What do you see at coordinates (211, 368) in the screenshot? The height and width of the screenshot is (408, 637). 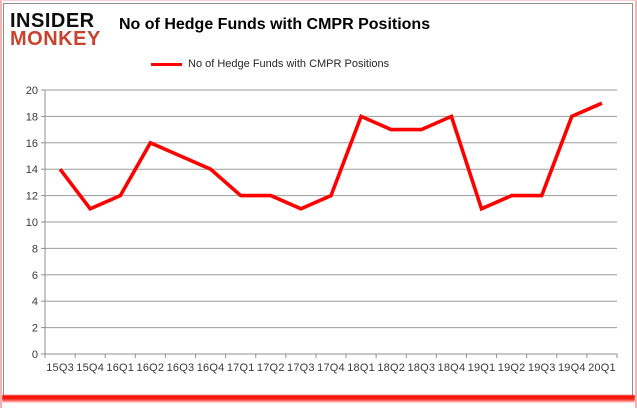 I see `x-tick-label-16Q4: 16Q4` at bounding box center [211, 368].